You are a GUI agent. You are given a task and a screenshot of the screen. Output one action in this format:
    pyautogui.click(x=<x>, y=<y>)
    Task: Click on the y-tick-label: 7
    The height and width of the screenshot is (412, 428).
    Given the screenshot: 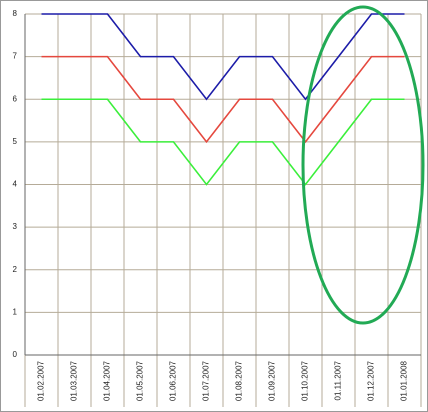 What is the action you would take?
    pyautogui.click(x=15, y=56)
    